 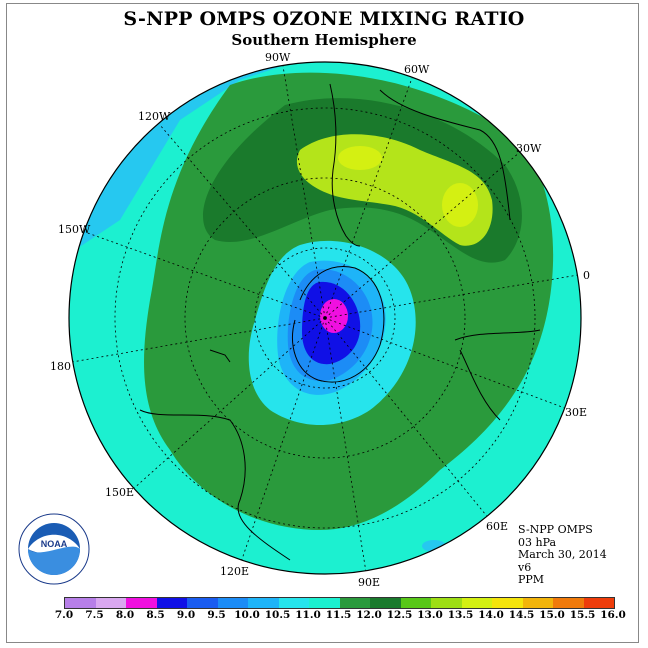 I want to click on info-date: March 30, 2014, so click(x=562, y=554).